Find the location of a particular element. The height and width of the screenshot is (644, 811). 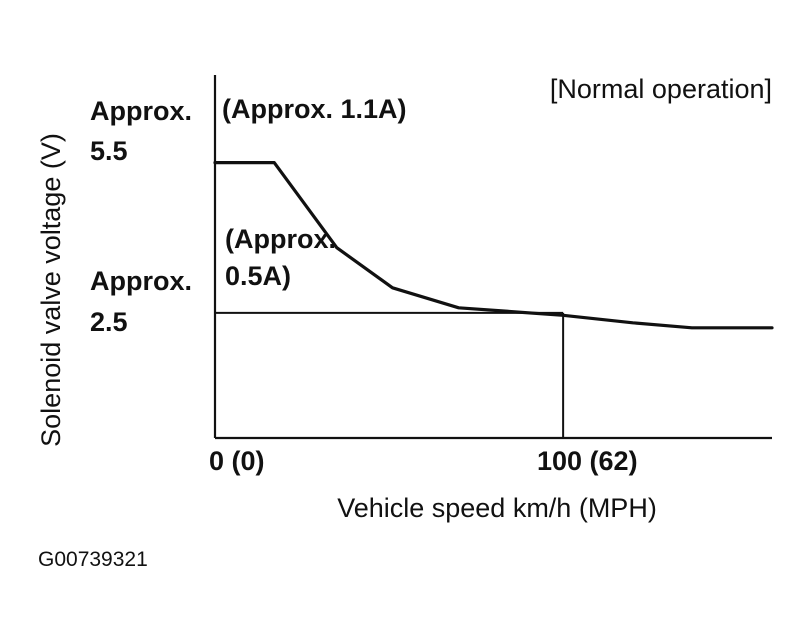

x-axis-label: Vehicle speed km/h (MPH) is located at coordinates (497, 508).